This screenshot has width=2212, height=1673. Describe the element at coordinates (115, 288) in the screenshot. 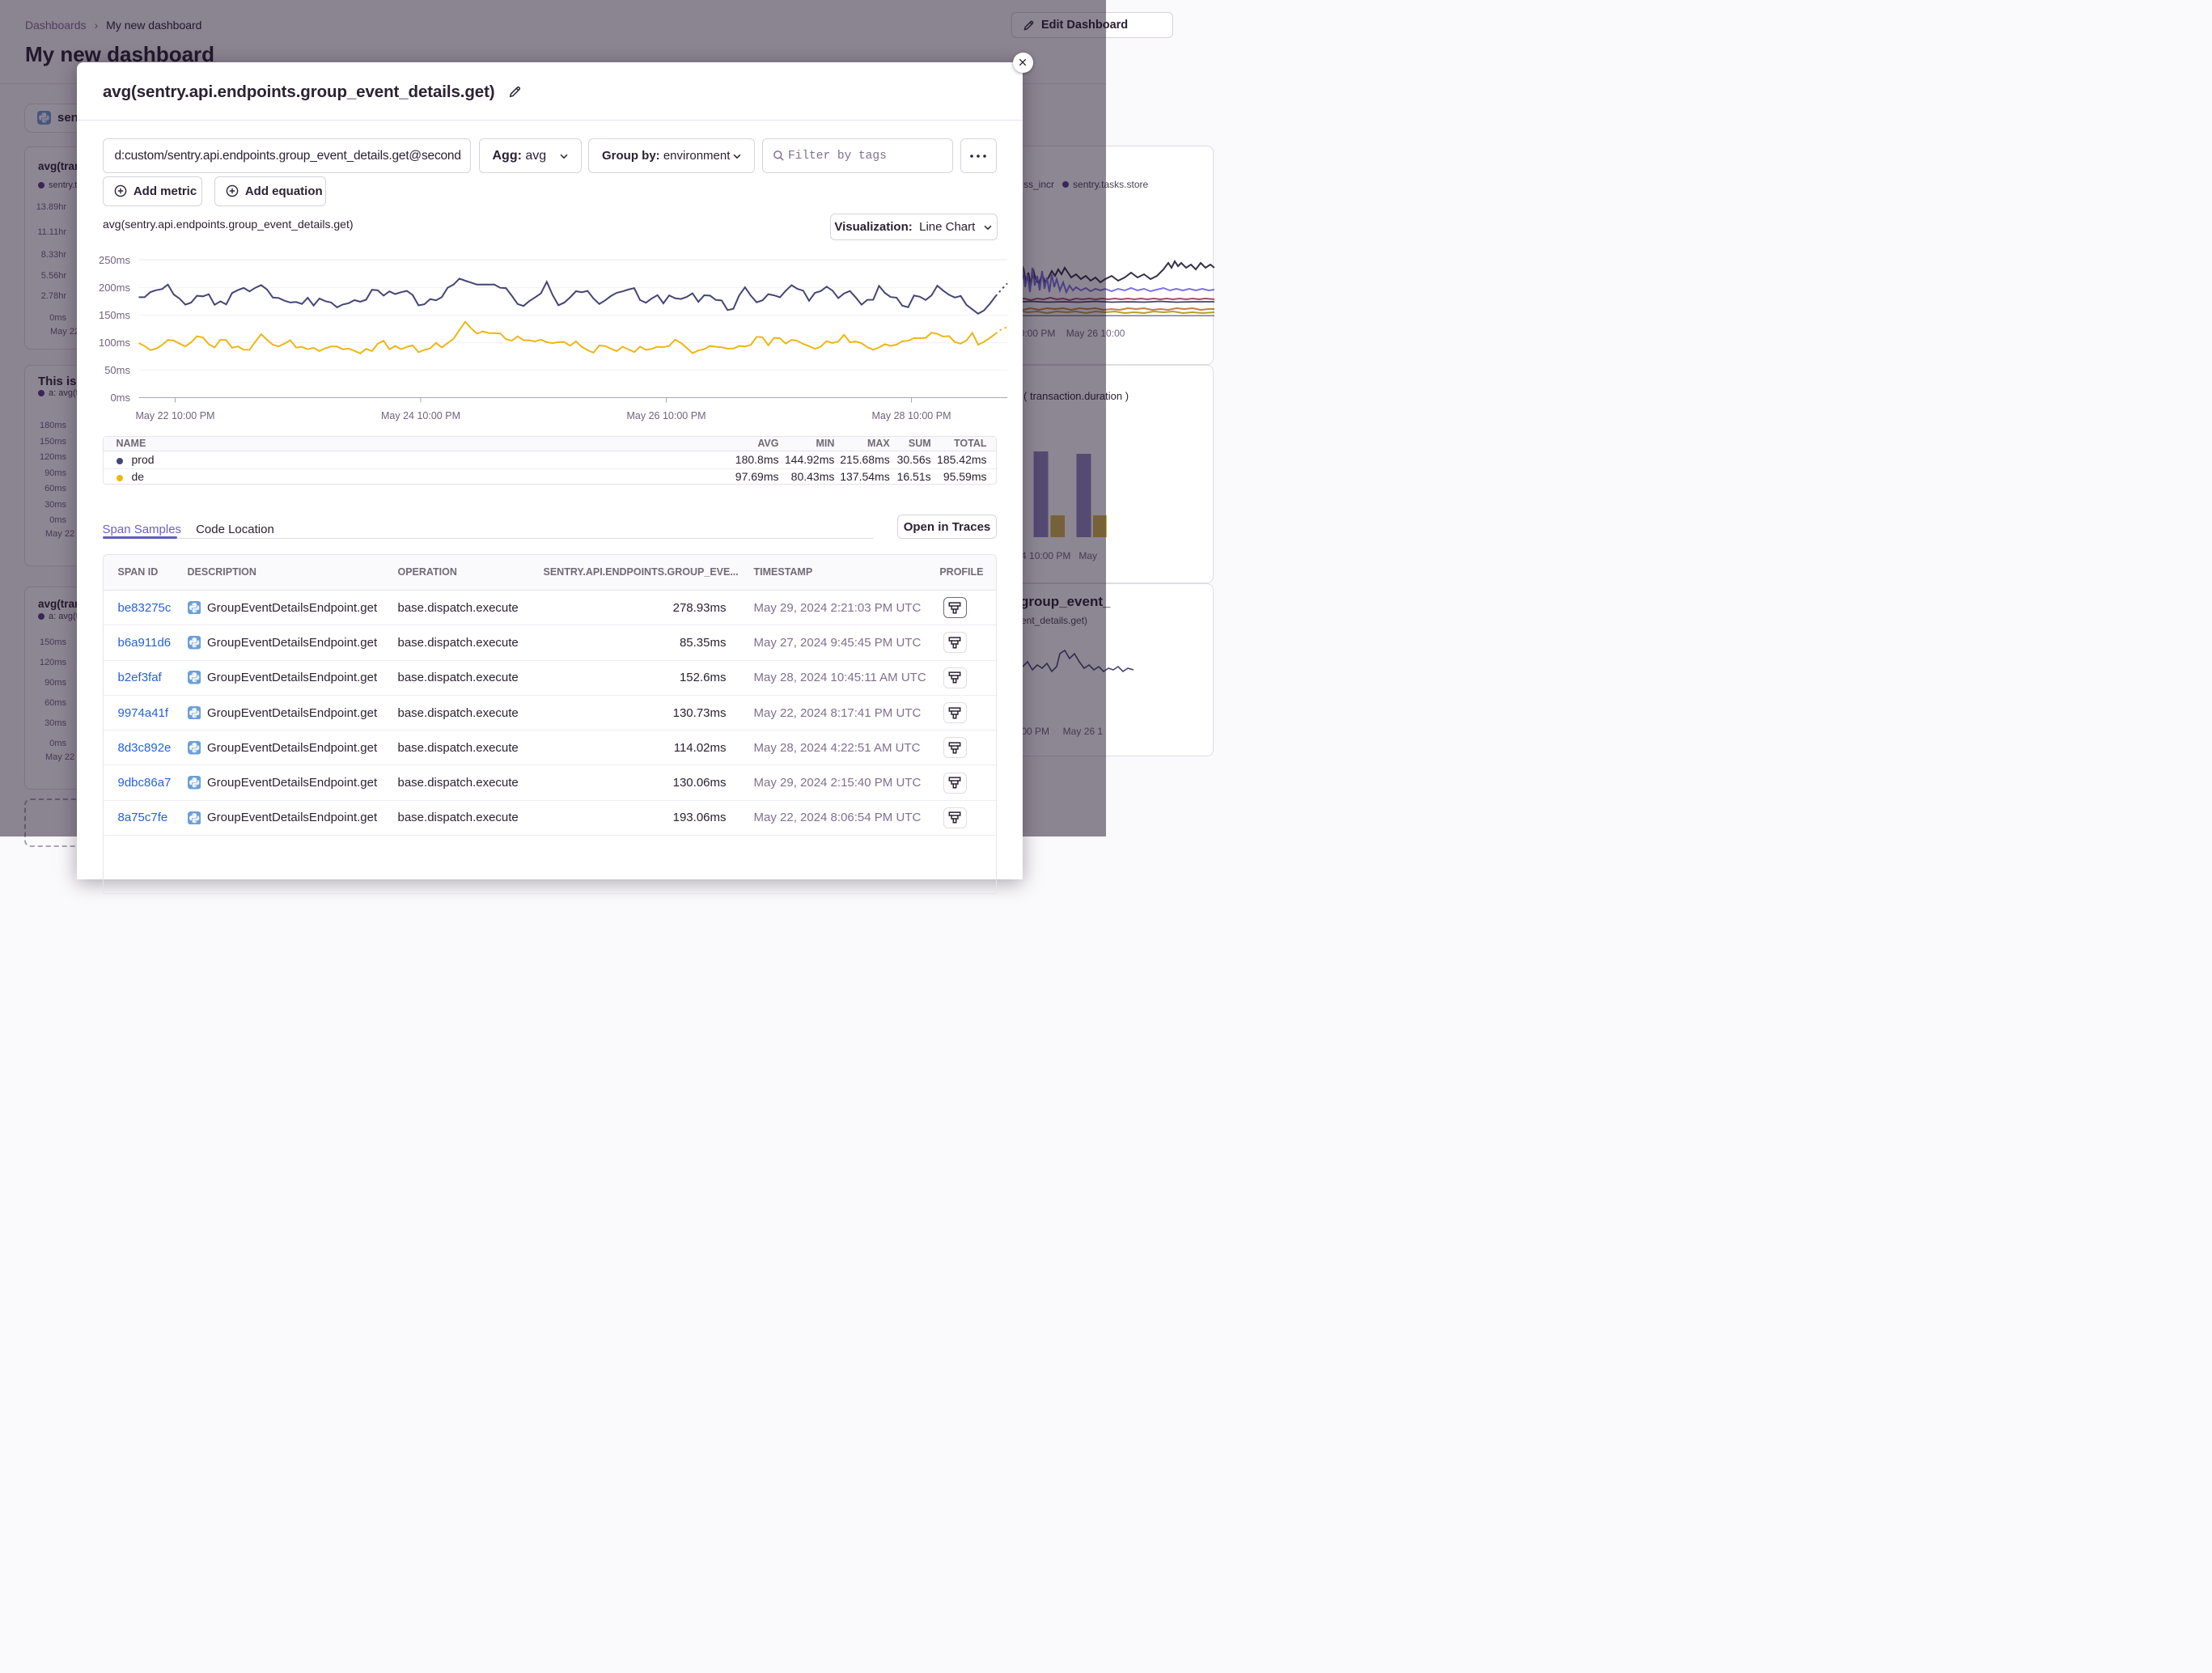

I see `svg-text: 200ms` at that location.